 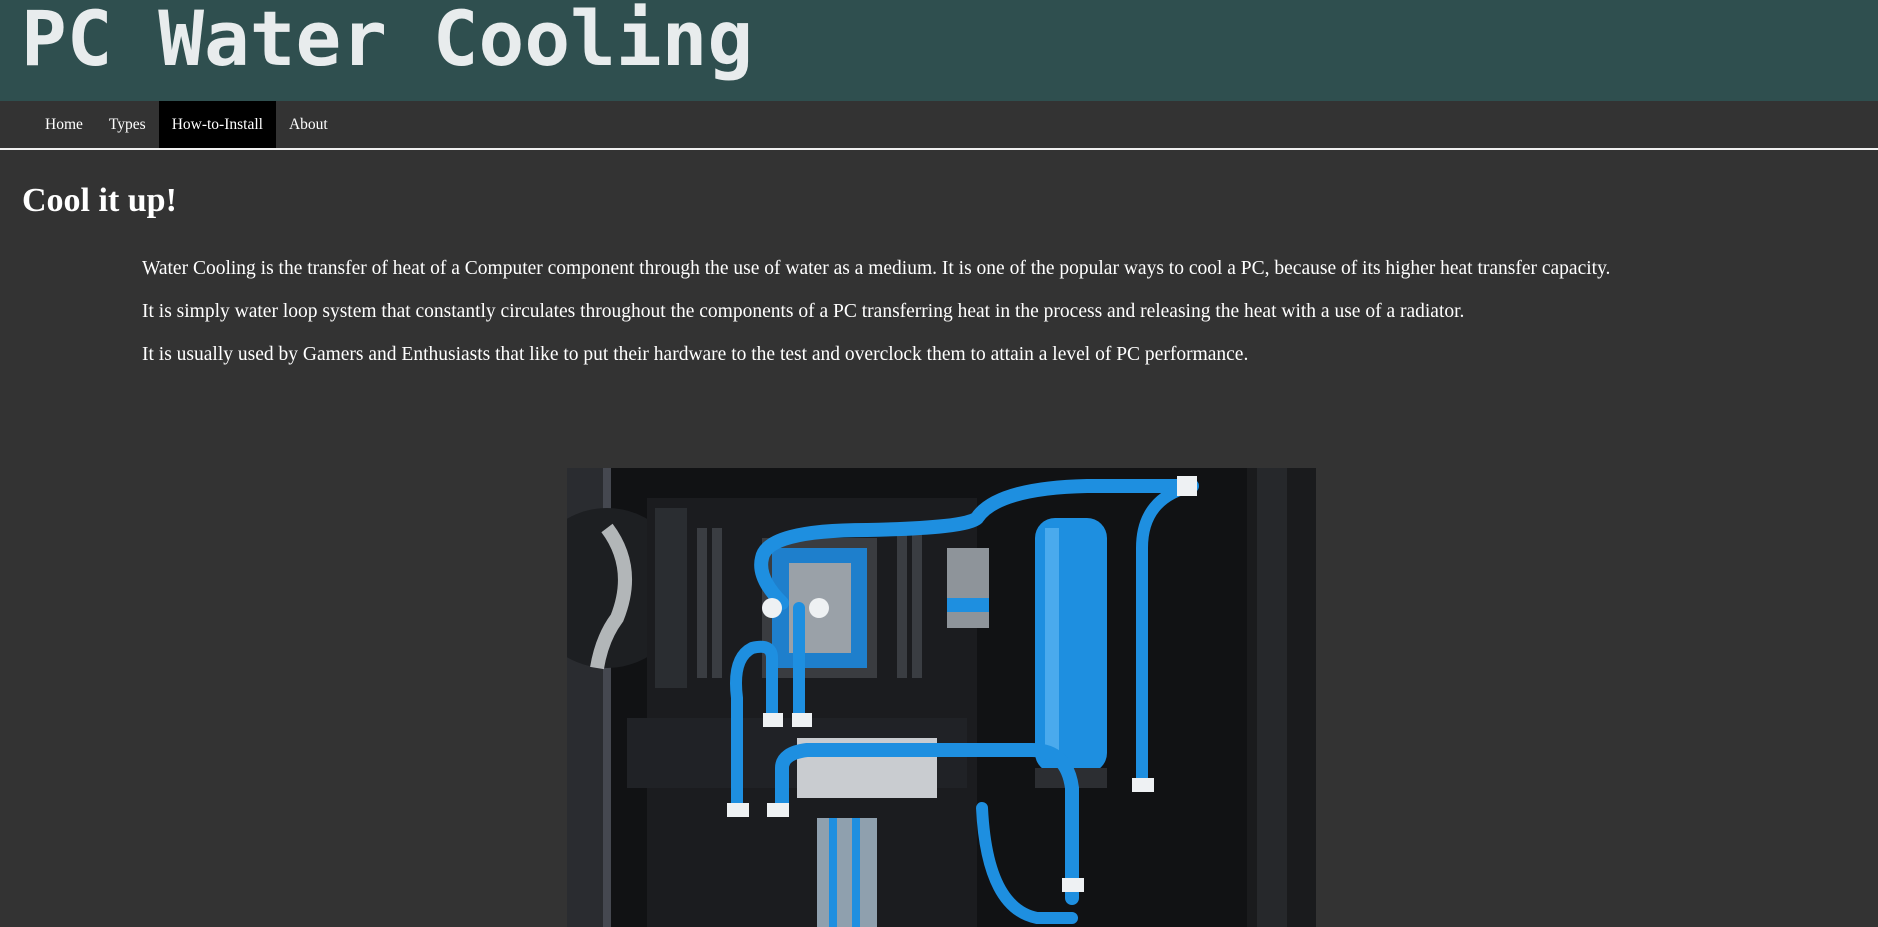 I want to click on nav-list: Home Types How-to-Install About, so click(x=939, y=124).